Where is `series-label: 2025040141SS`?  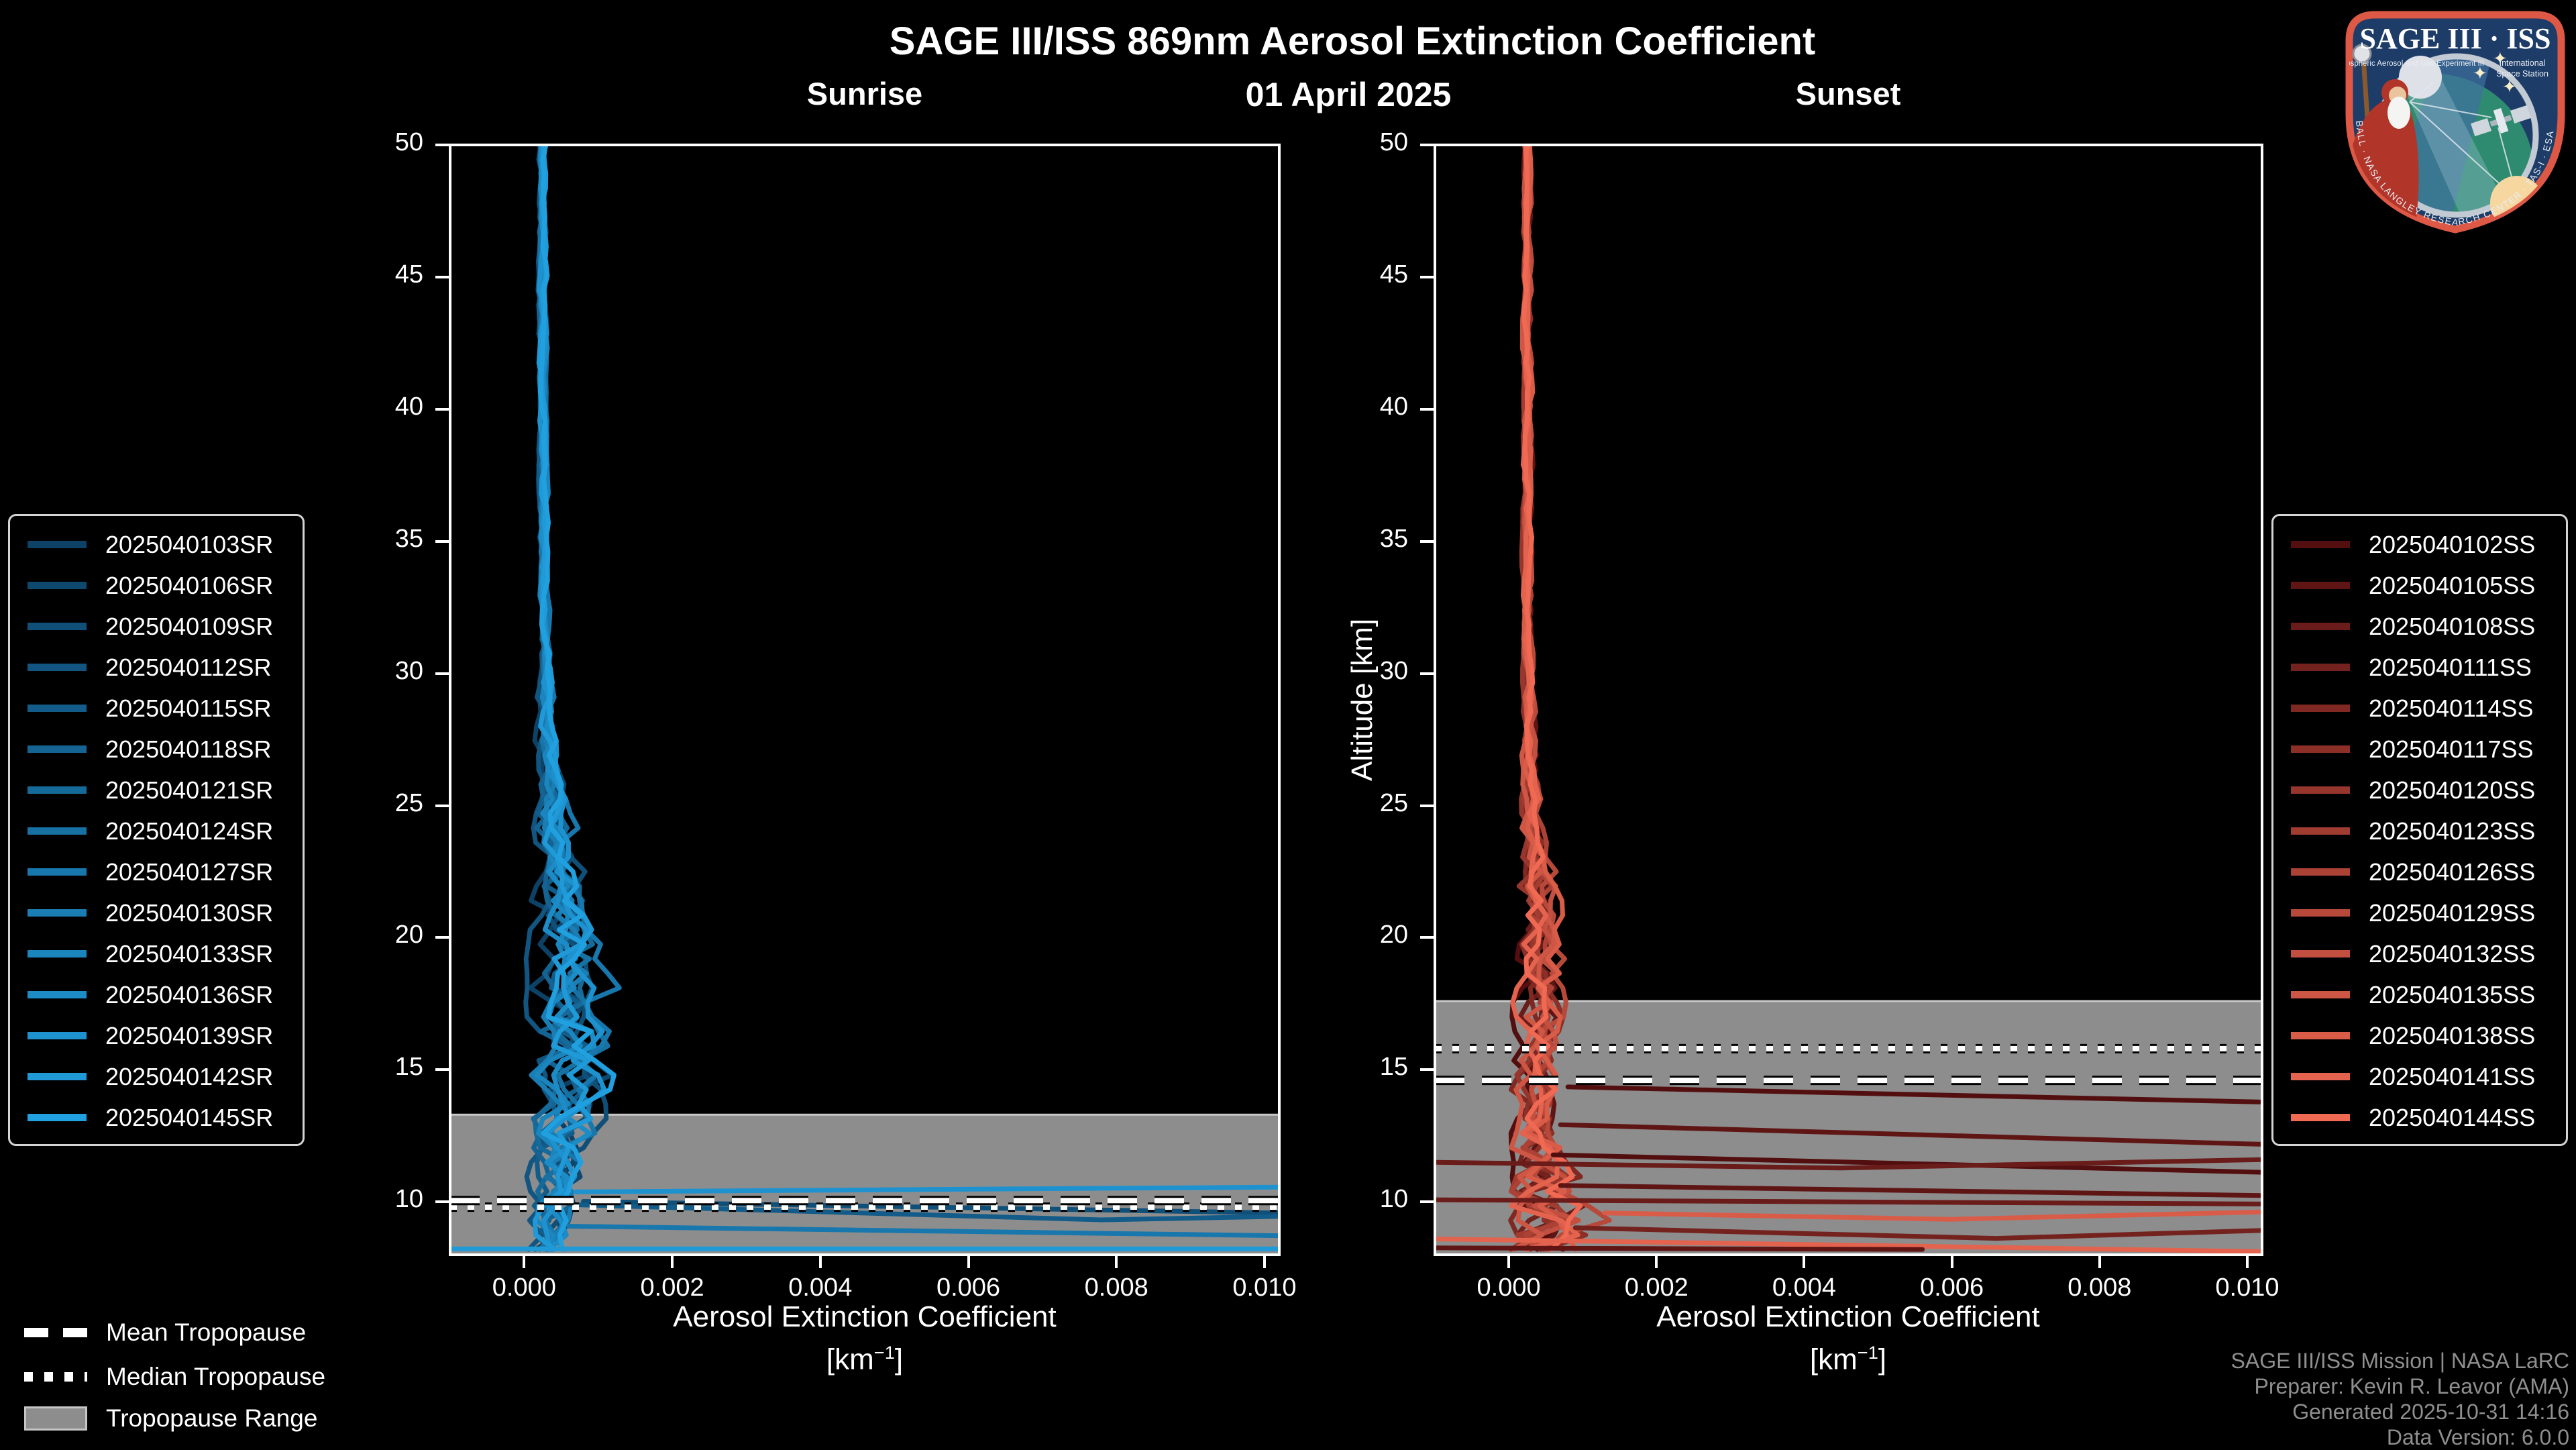
series-label: 2025040141SS is located at coordinates (2452, 1076).